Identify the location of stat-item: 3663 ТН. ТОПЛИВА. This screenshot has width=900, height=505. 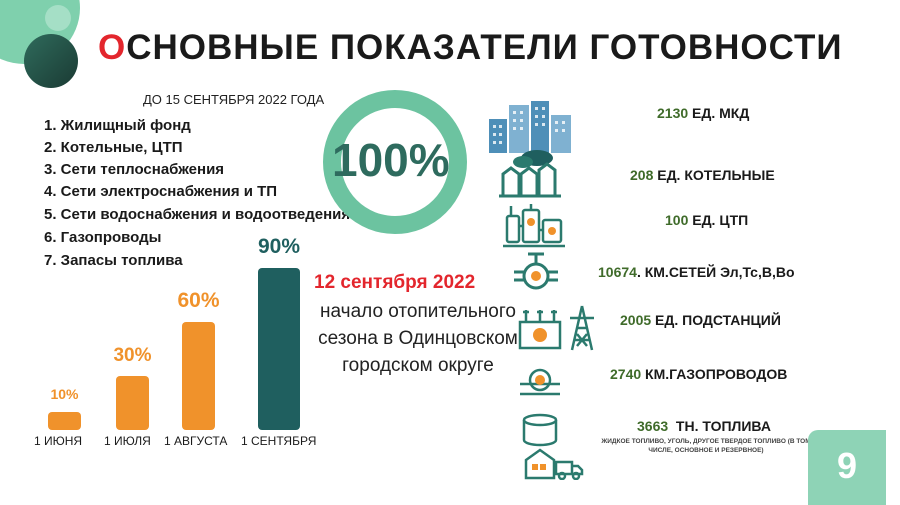
(704, 426).